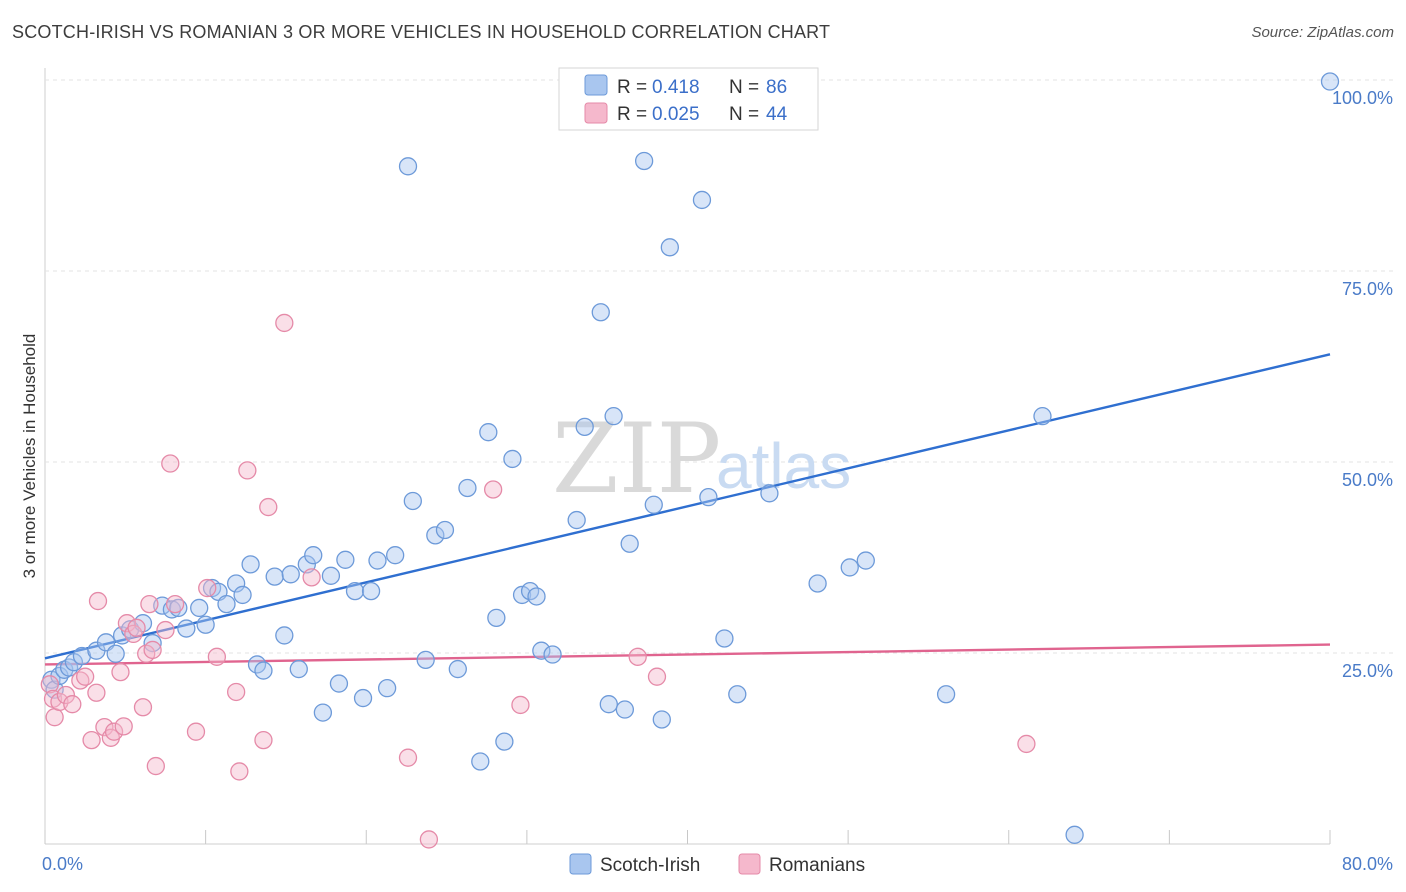 The image size is (1406, 892). Describe the element at coordinates (717, 864) in the screenshot. I see `series-legend: Scotch-Irish Romanians` at that location.